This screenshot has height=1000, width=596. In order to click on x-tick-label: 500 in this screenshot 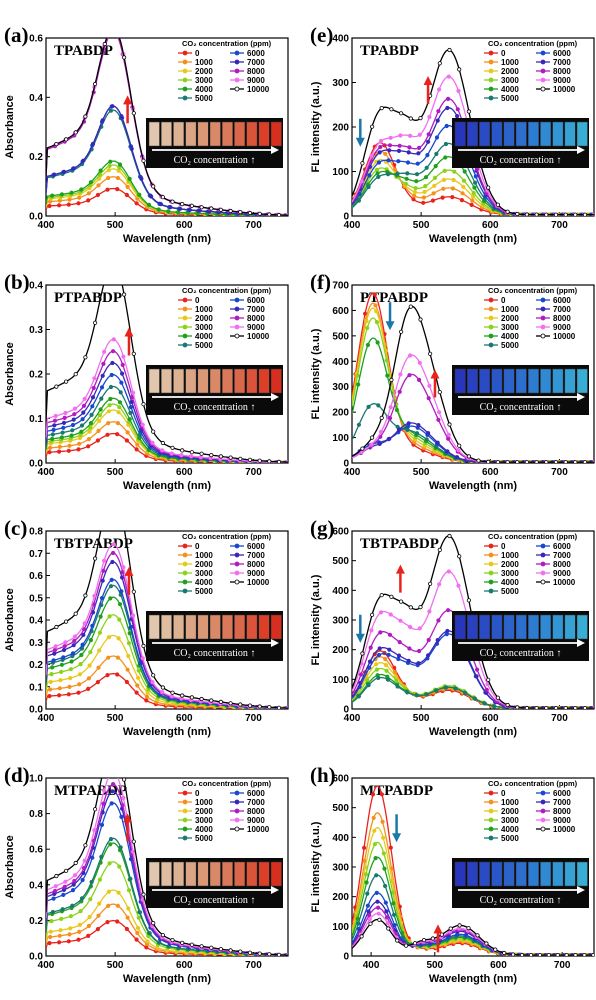, I will do `click(115, 472)`.